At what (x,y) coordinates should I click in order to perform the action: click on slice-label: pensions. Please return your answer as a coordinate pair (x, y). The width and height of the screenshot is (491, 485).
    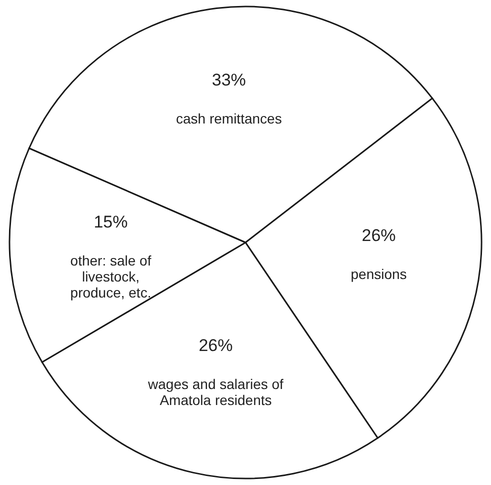
    Looking at the image, I should click on (378, 274).